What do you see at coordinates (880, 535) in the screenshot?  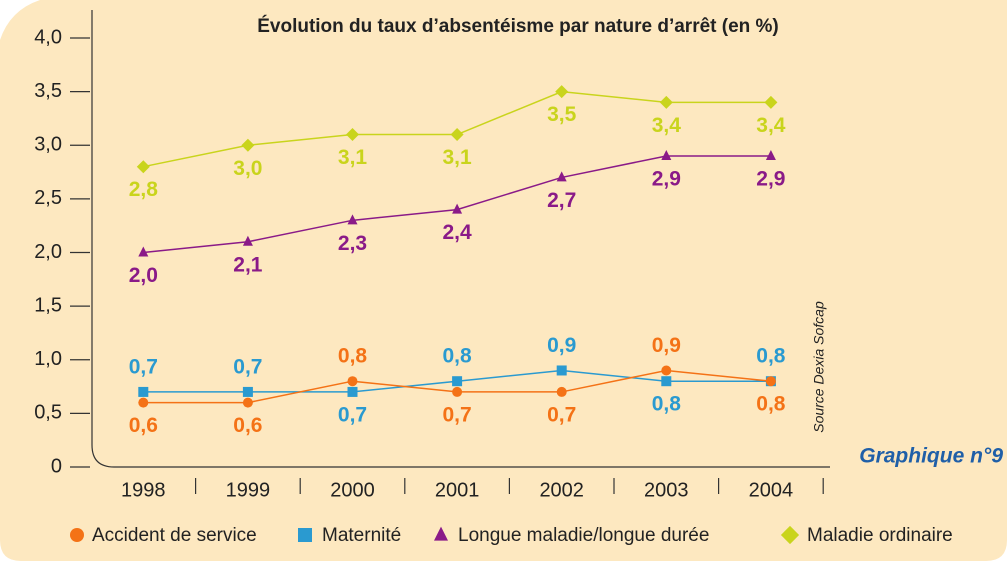 I see `legend-label: Maladie ordinaire` at bounding box center [880, 535].